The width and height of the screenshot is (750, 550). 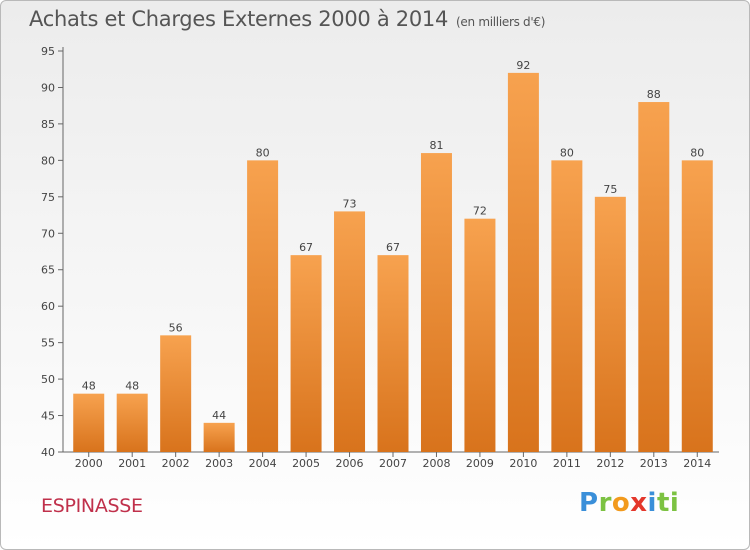 I want to click on data-label: 88, so click(x=654, y=94).